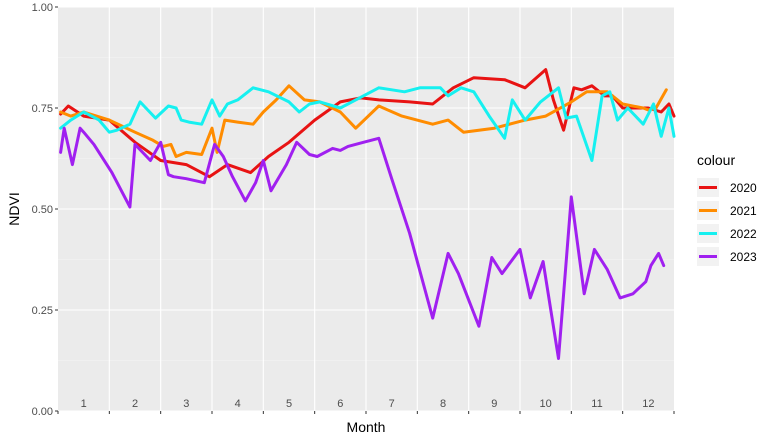  What do you see at coordinates (42, 109) in the screenshot?
I see `y-tick-label: 0.75` at bounding box center [42, 109].